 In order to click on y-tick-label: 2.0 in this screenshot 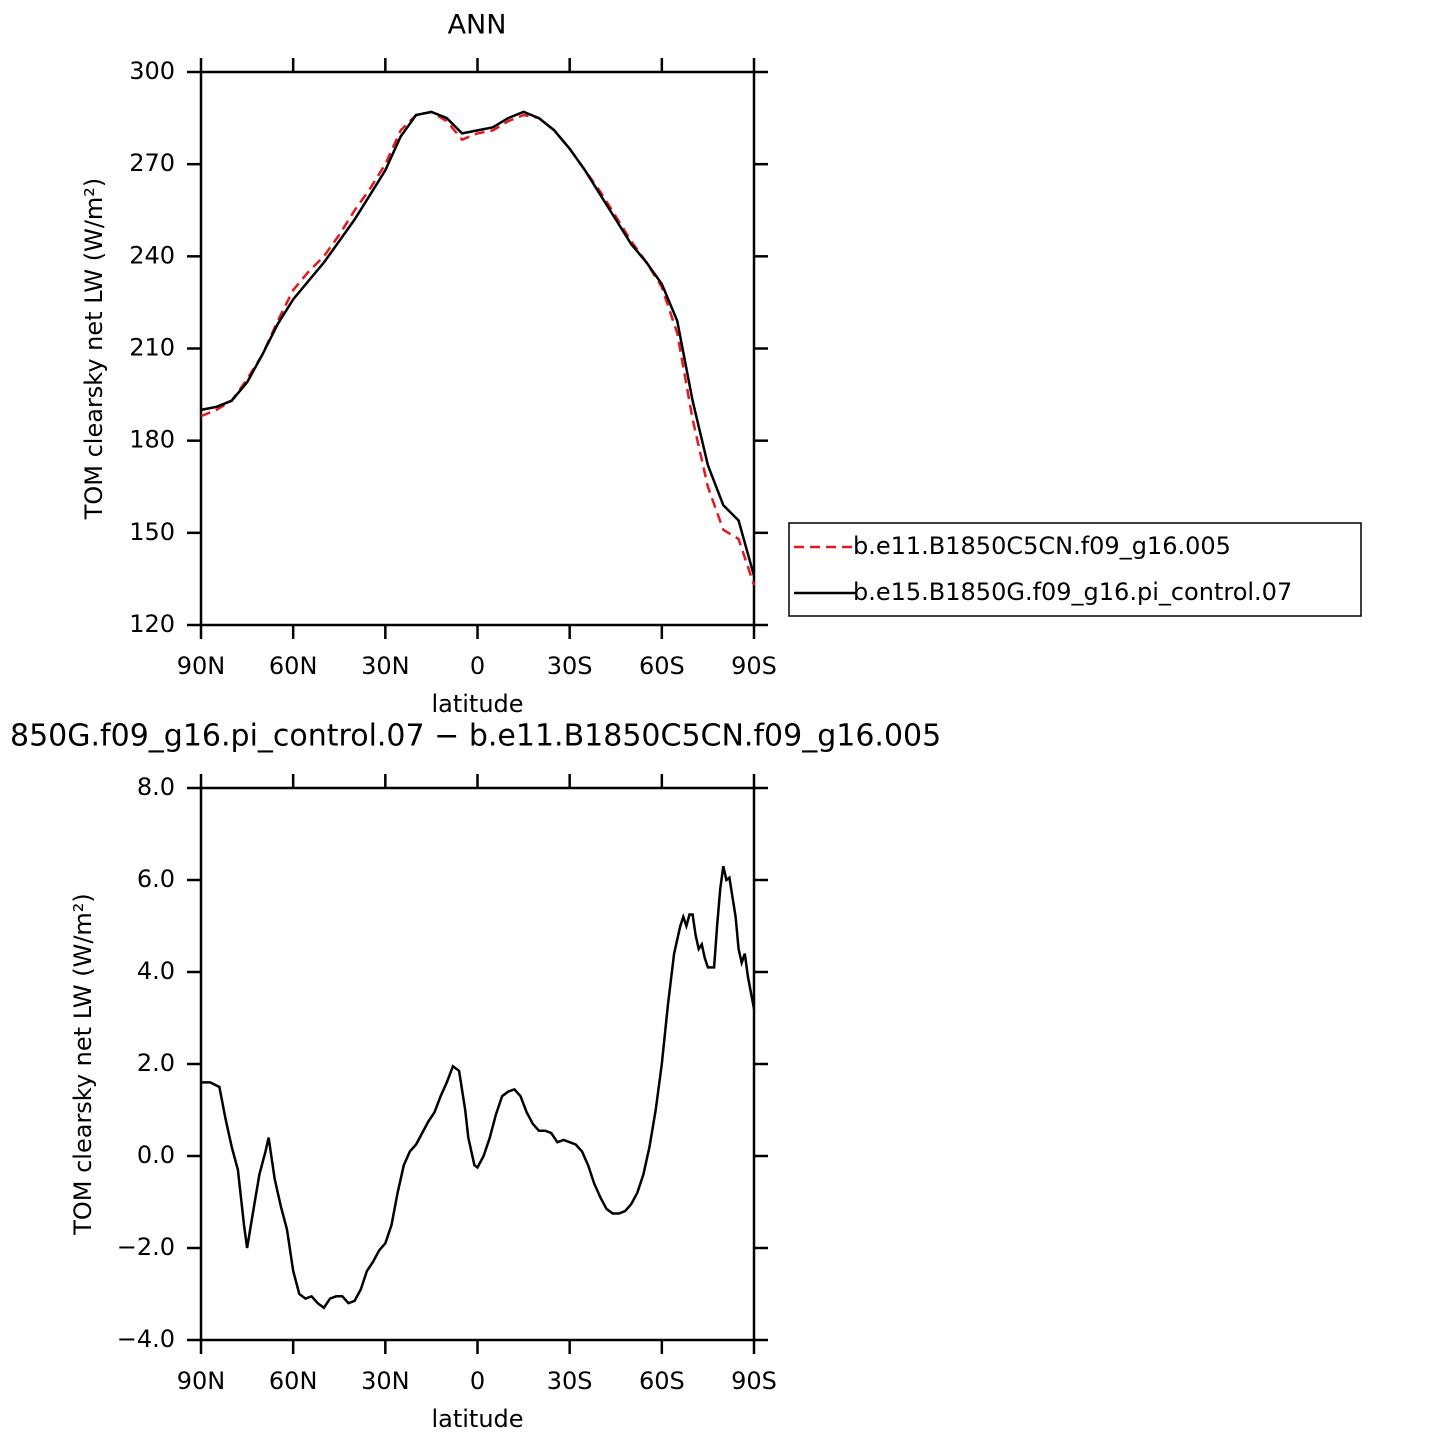, I will do `click(156, 1063)`.